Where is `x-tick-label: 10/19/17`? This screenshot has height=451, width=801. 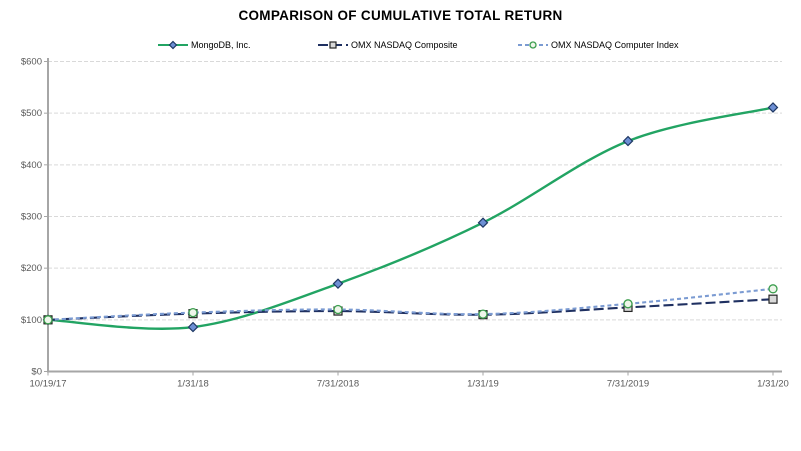 x-tick-label: 10/19/17 is located at coordinates (48, 384).